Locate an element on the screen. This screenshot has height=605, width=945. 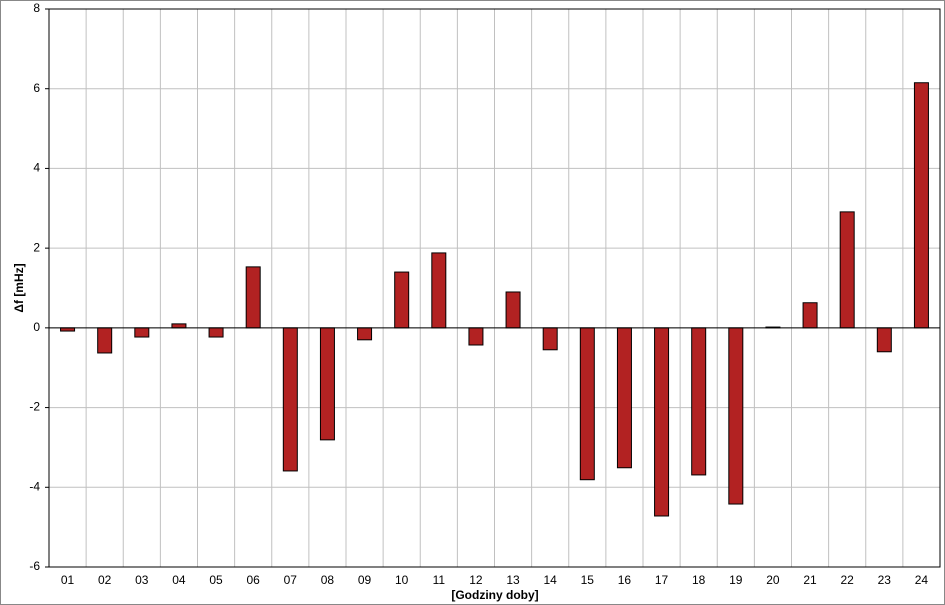
x-tick-label: 05 is located at coordinates (216, 580).